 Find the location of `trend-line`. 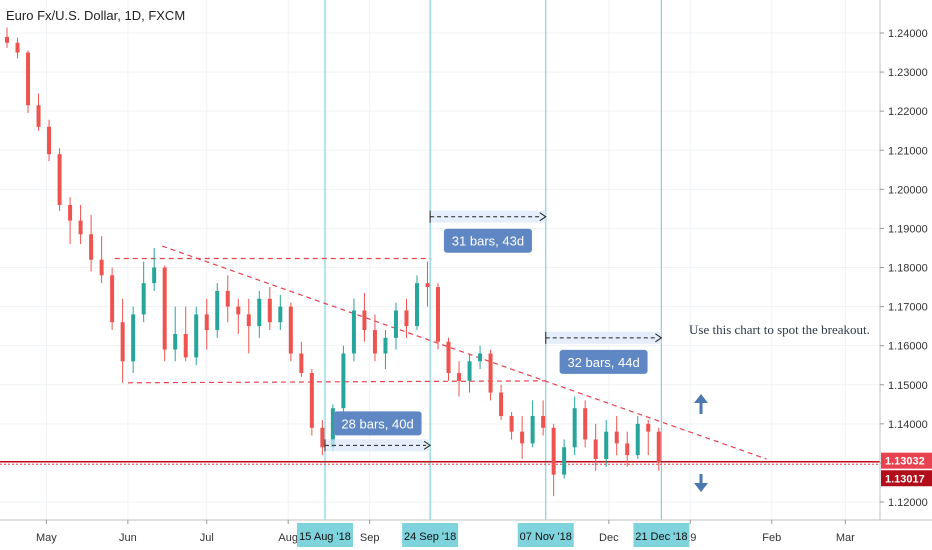

trend-line is located at coordinates (336, 382).